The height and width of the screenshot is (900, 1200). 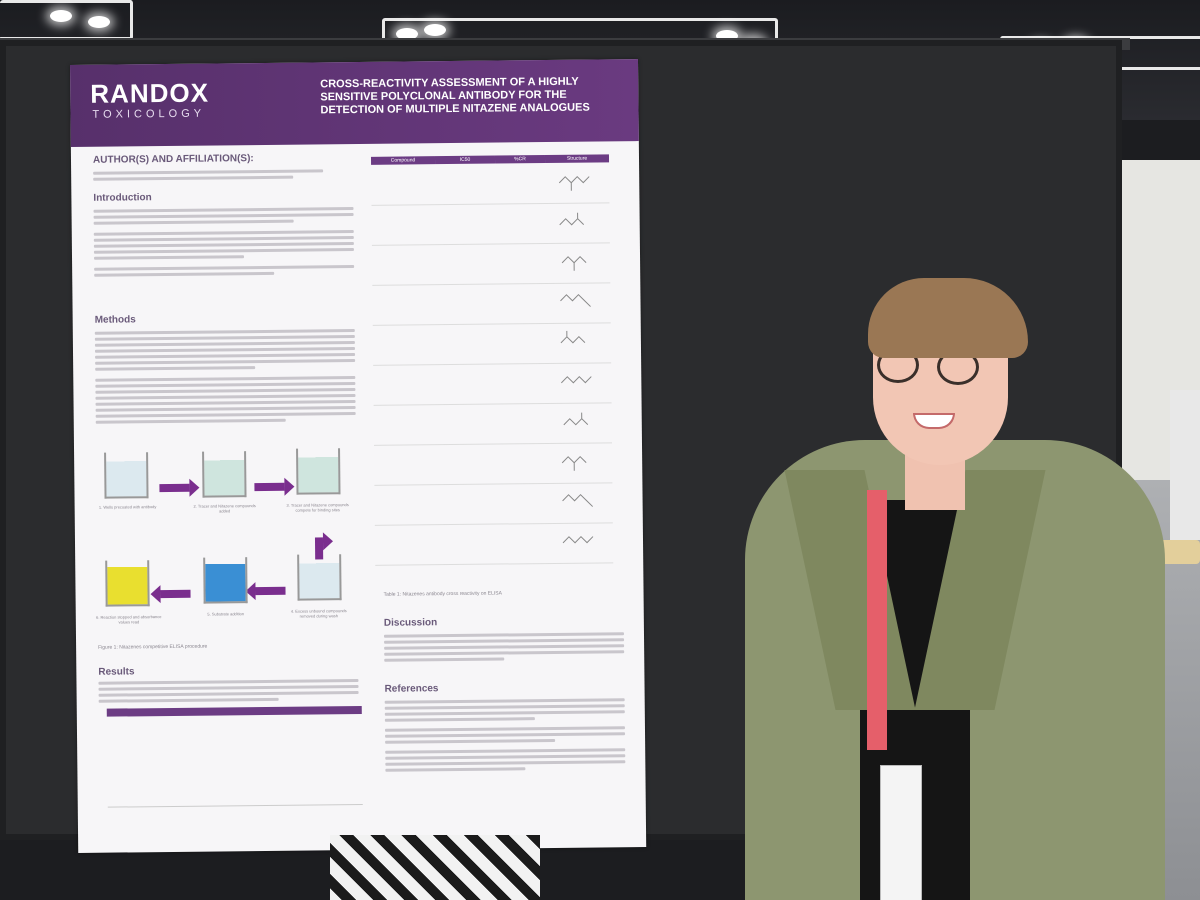 What do you see at coordinates (224, 508) in the screenshot?
I see `step-caption: 2. Tracer and Nitazene compounds added` at bounding box center [224, 508].